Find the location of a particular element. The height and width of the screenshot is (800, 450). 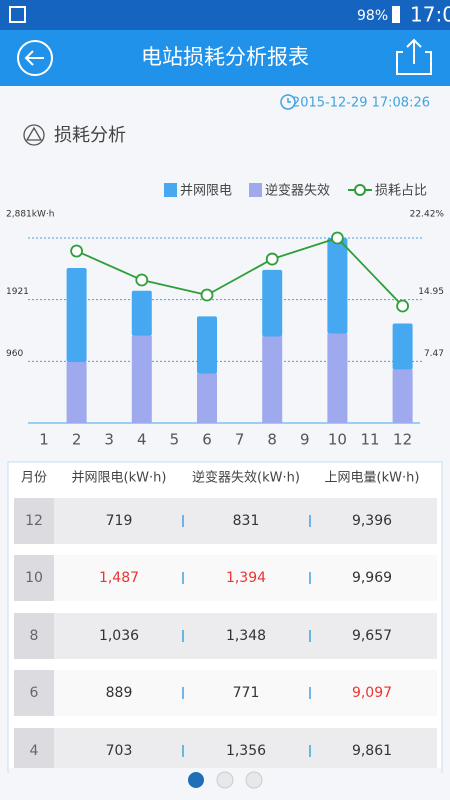

table-cell: 9,097 is located at coordinates (372, 693).